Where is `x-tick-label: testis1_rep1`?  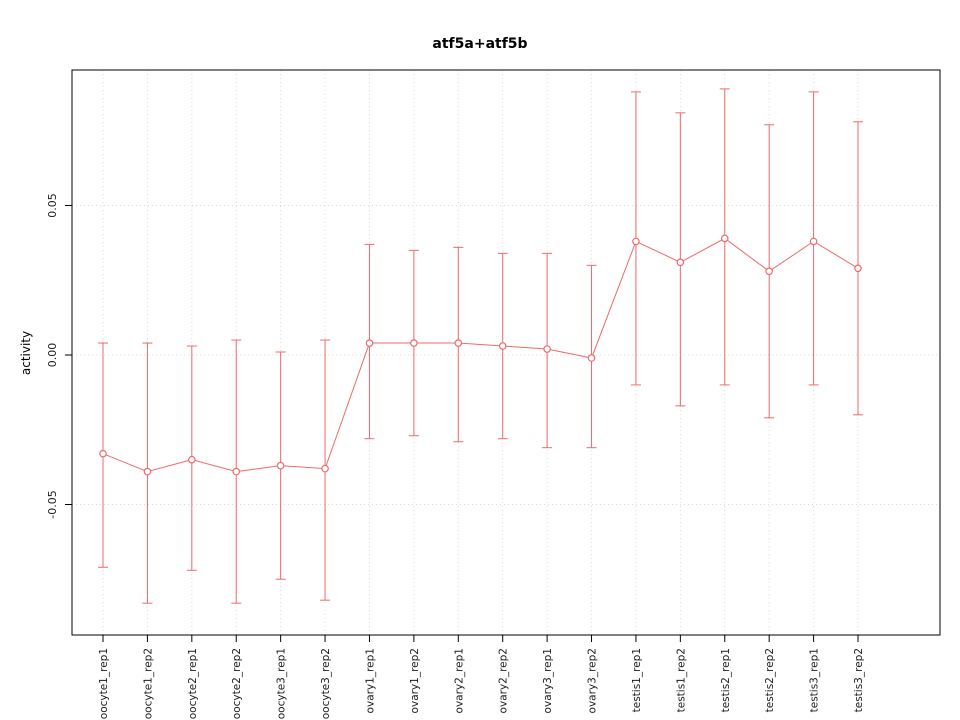 x-tick-label: testis1_rep1 is located at coordinates (637, 680).